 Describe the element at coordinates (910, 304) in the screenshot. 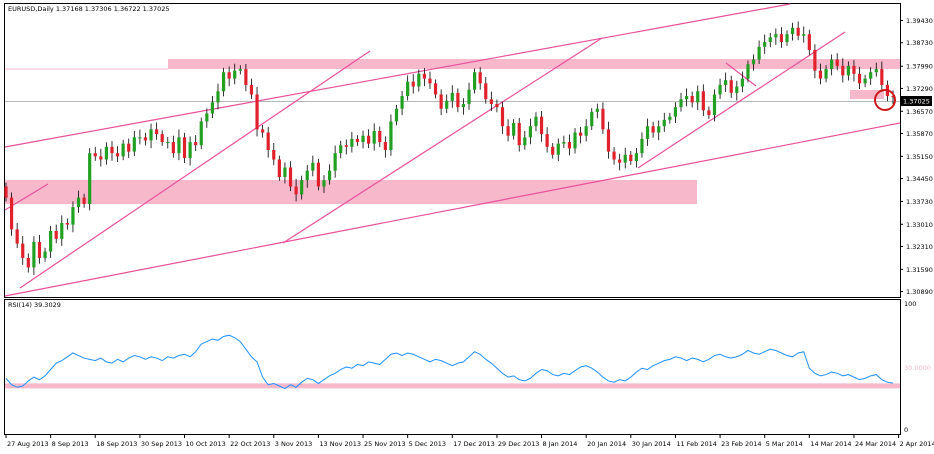

I see `rsi-level-100-label: 100` at that location.